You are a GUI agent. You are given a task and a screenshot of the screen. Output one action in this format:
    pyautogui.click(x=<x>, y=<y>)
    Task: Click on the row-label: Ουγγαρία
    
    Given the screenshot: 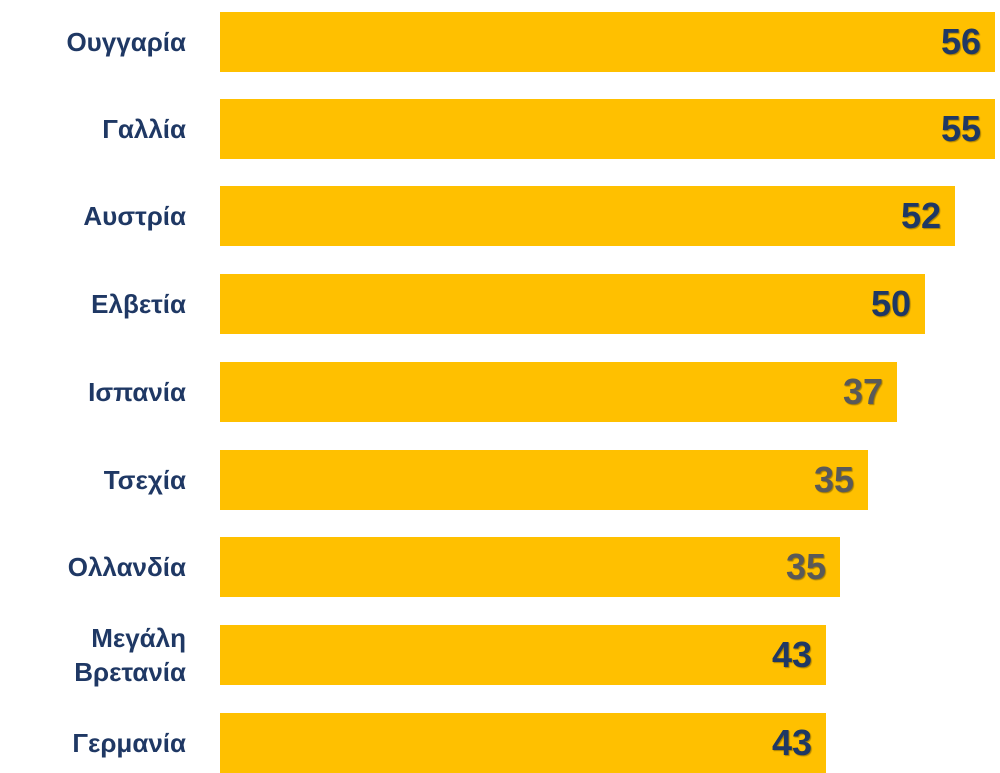 What is the action you would take?
    pyautogui.click(x=126, y=42)
    